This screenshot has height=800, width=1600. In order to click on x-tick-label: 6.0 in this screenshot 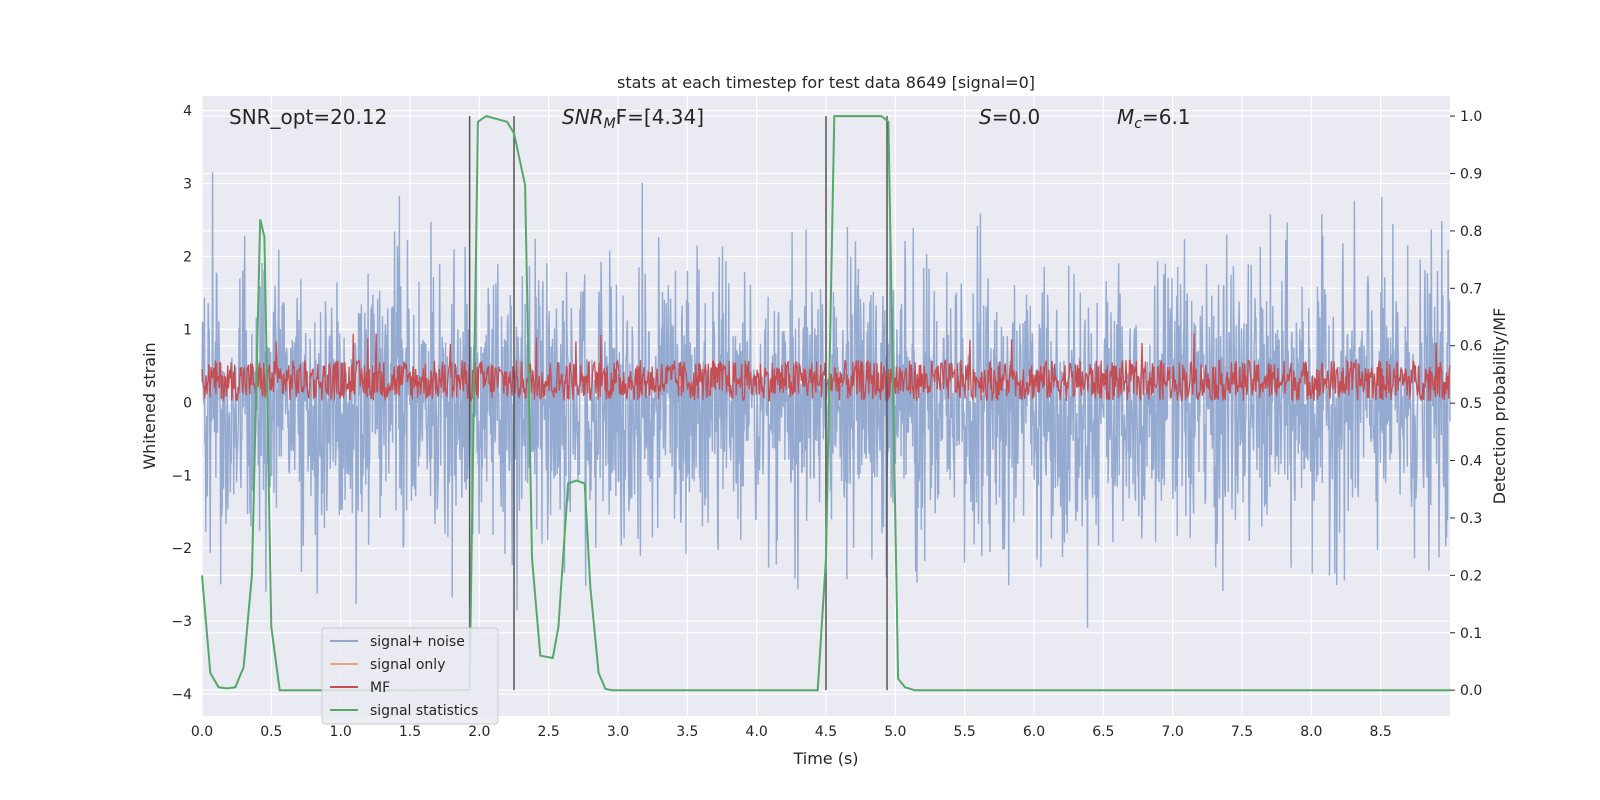, I will do `click(1034, 732)`.